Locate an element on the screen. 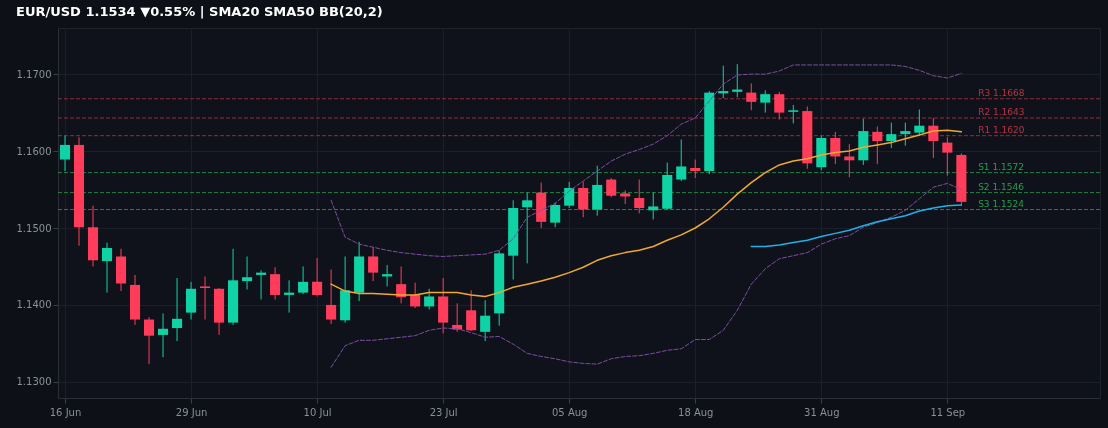 This screenshot has height=428, width=1108. y-tick-label: 1.1300 is located at coordinates (34, 382).